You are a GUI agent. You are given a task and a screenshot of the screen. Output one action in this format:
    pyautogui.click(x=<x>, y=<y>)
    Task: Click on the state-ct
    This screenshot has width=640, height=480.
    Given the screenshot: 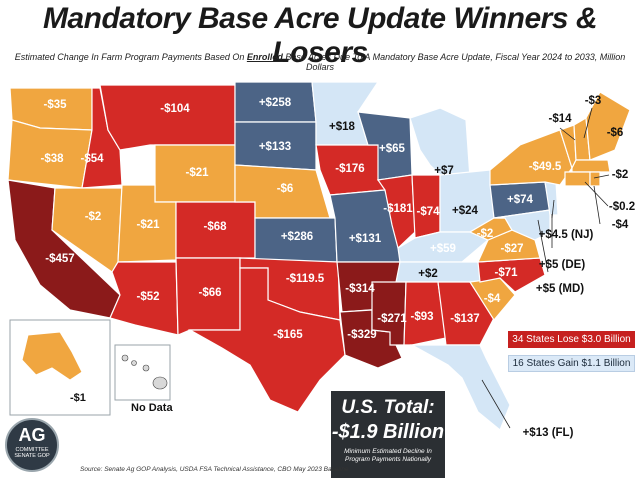 What is the action you would take?
    pyautogui.click(x=577, y=179)
    